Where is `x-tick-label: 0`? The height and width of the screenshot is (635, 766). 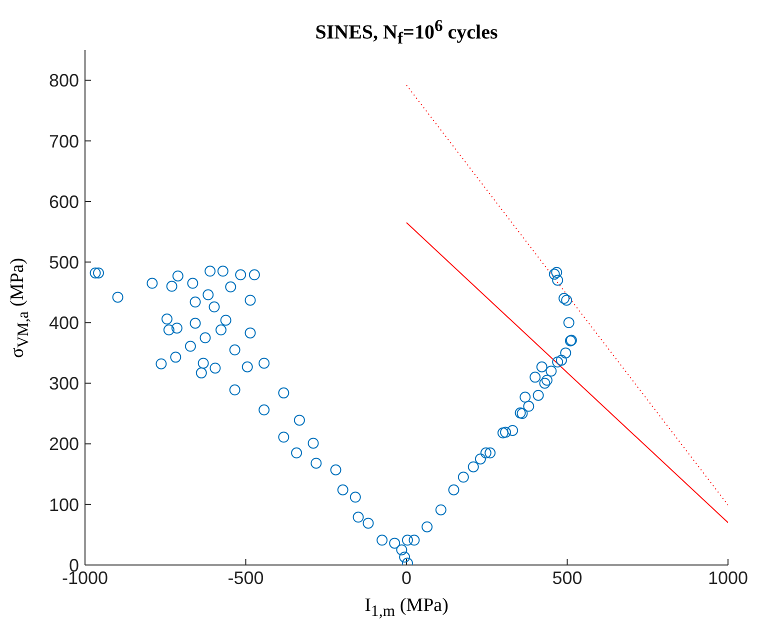
x-tick-label: 0 is located at coordinates (406, 578).